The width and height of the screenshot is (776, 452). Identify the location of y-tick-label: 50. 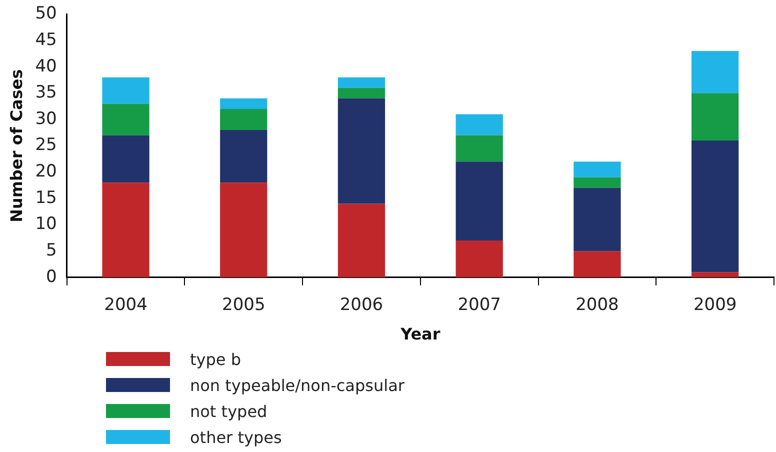
(46, 14).